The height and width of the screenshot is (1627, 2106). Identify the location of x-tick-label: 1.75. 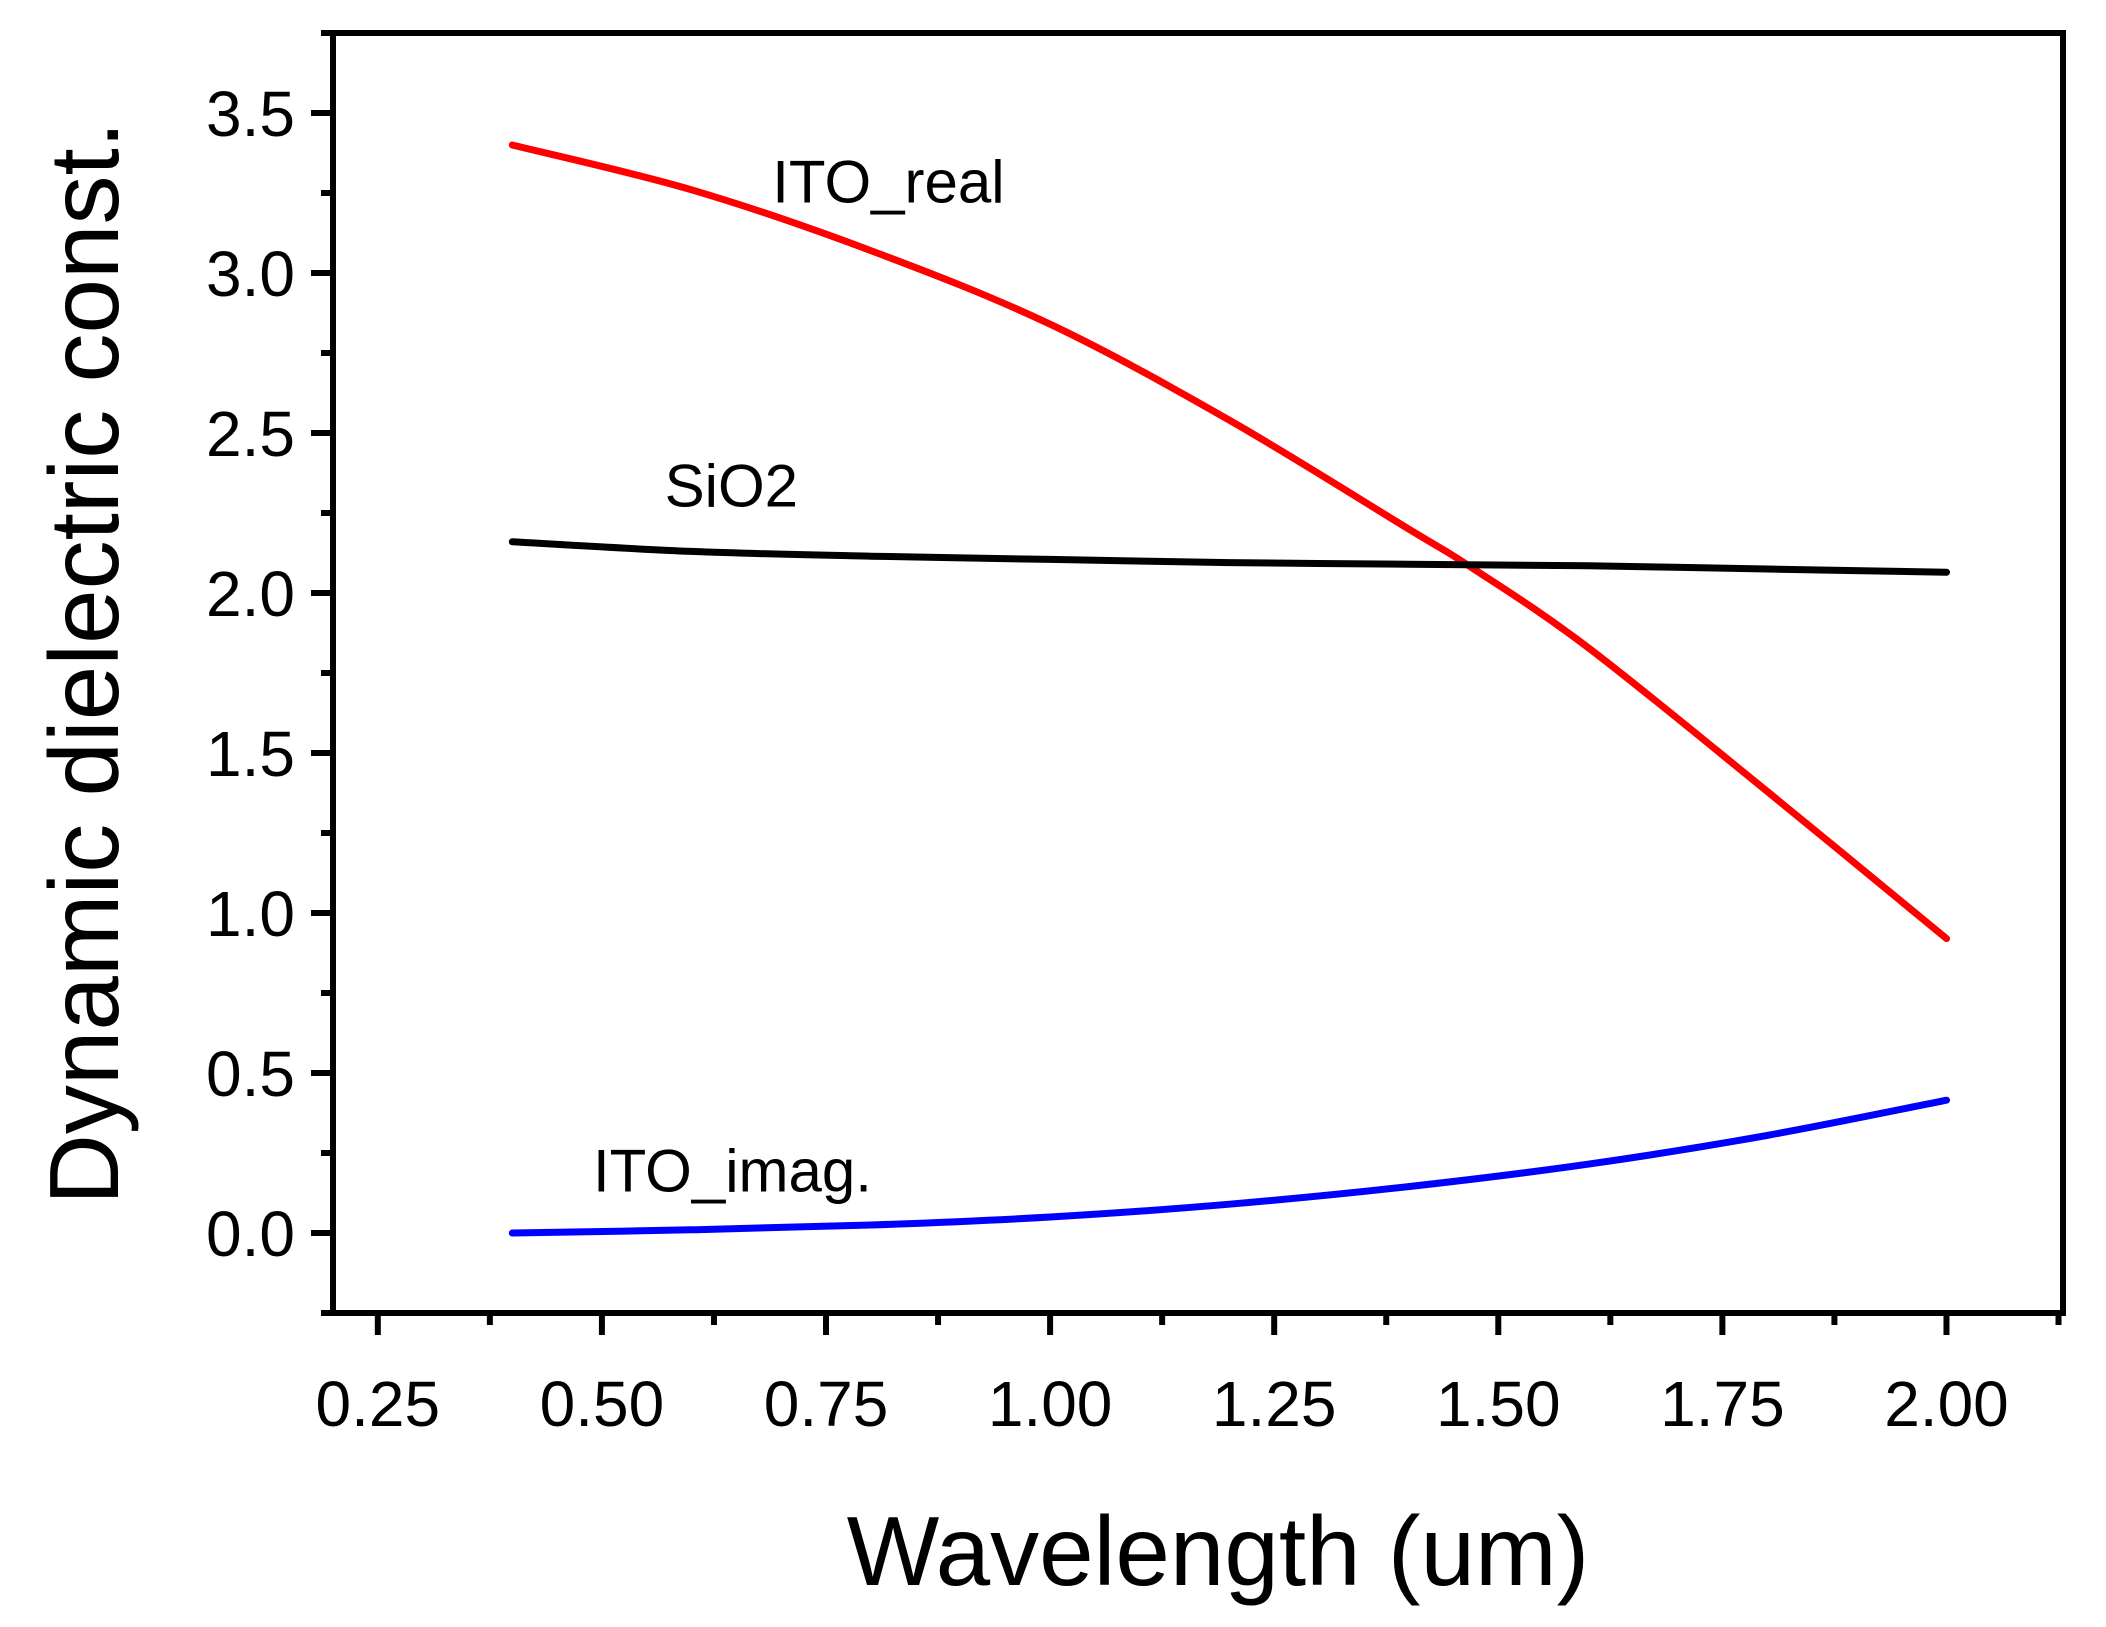
(1722, 1404).